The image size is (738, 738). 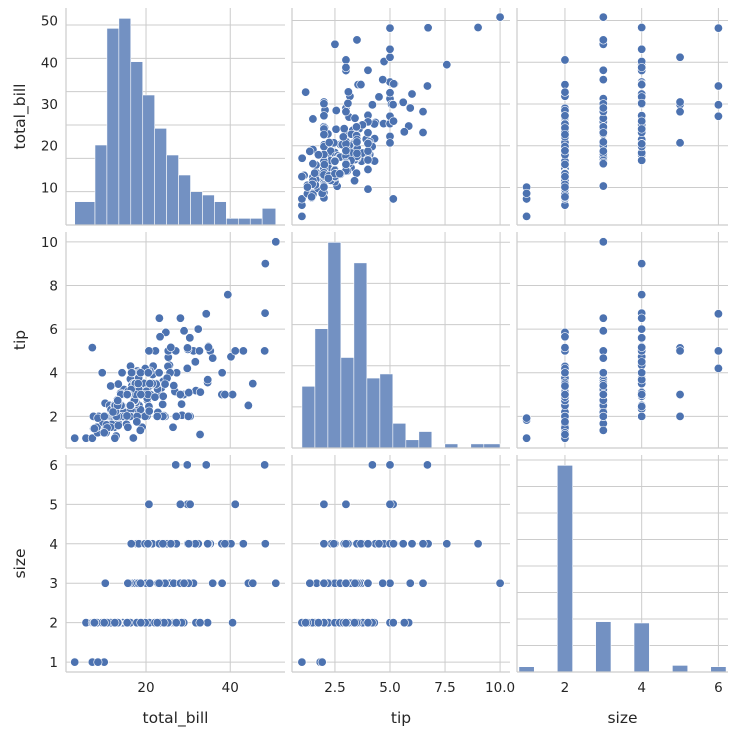 I want to click on y-tick-label-tip: 4, so click(x=53, y=374).